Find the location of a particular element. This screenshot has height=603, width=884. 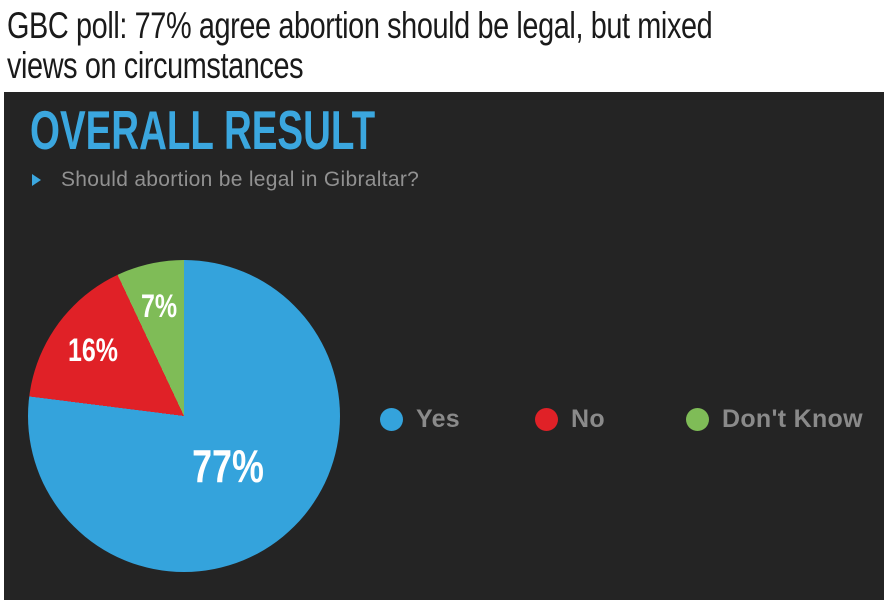

poll-question: Should abortion be legal in Gibraltar? is located at coordinates (240, 179).